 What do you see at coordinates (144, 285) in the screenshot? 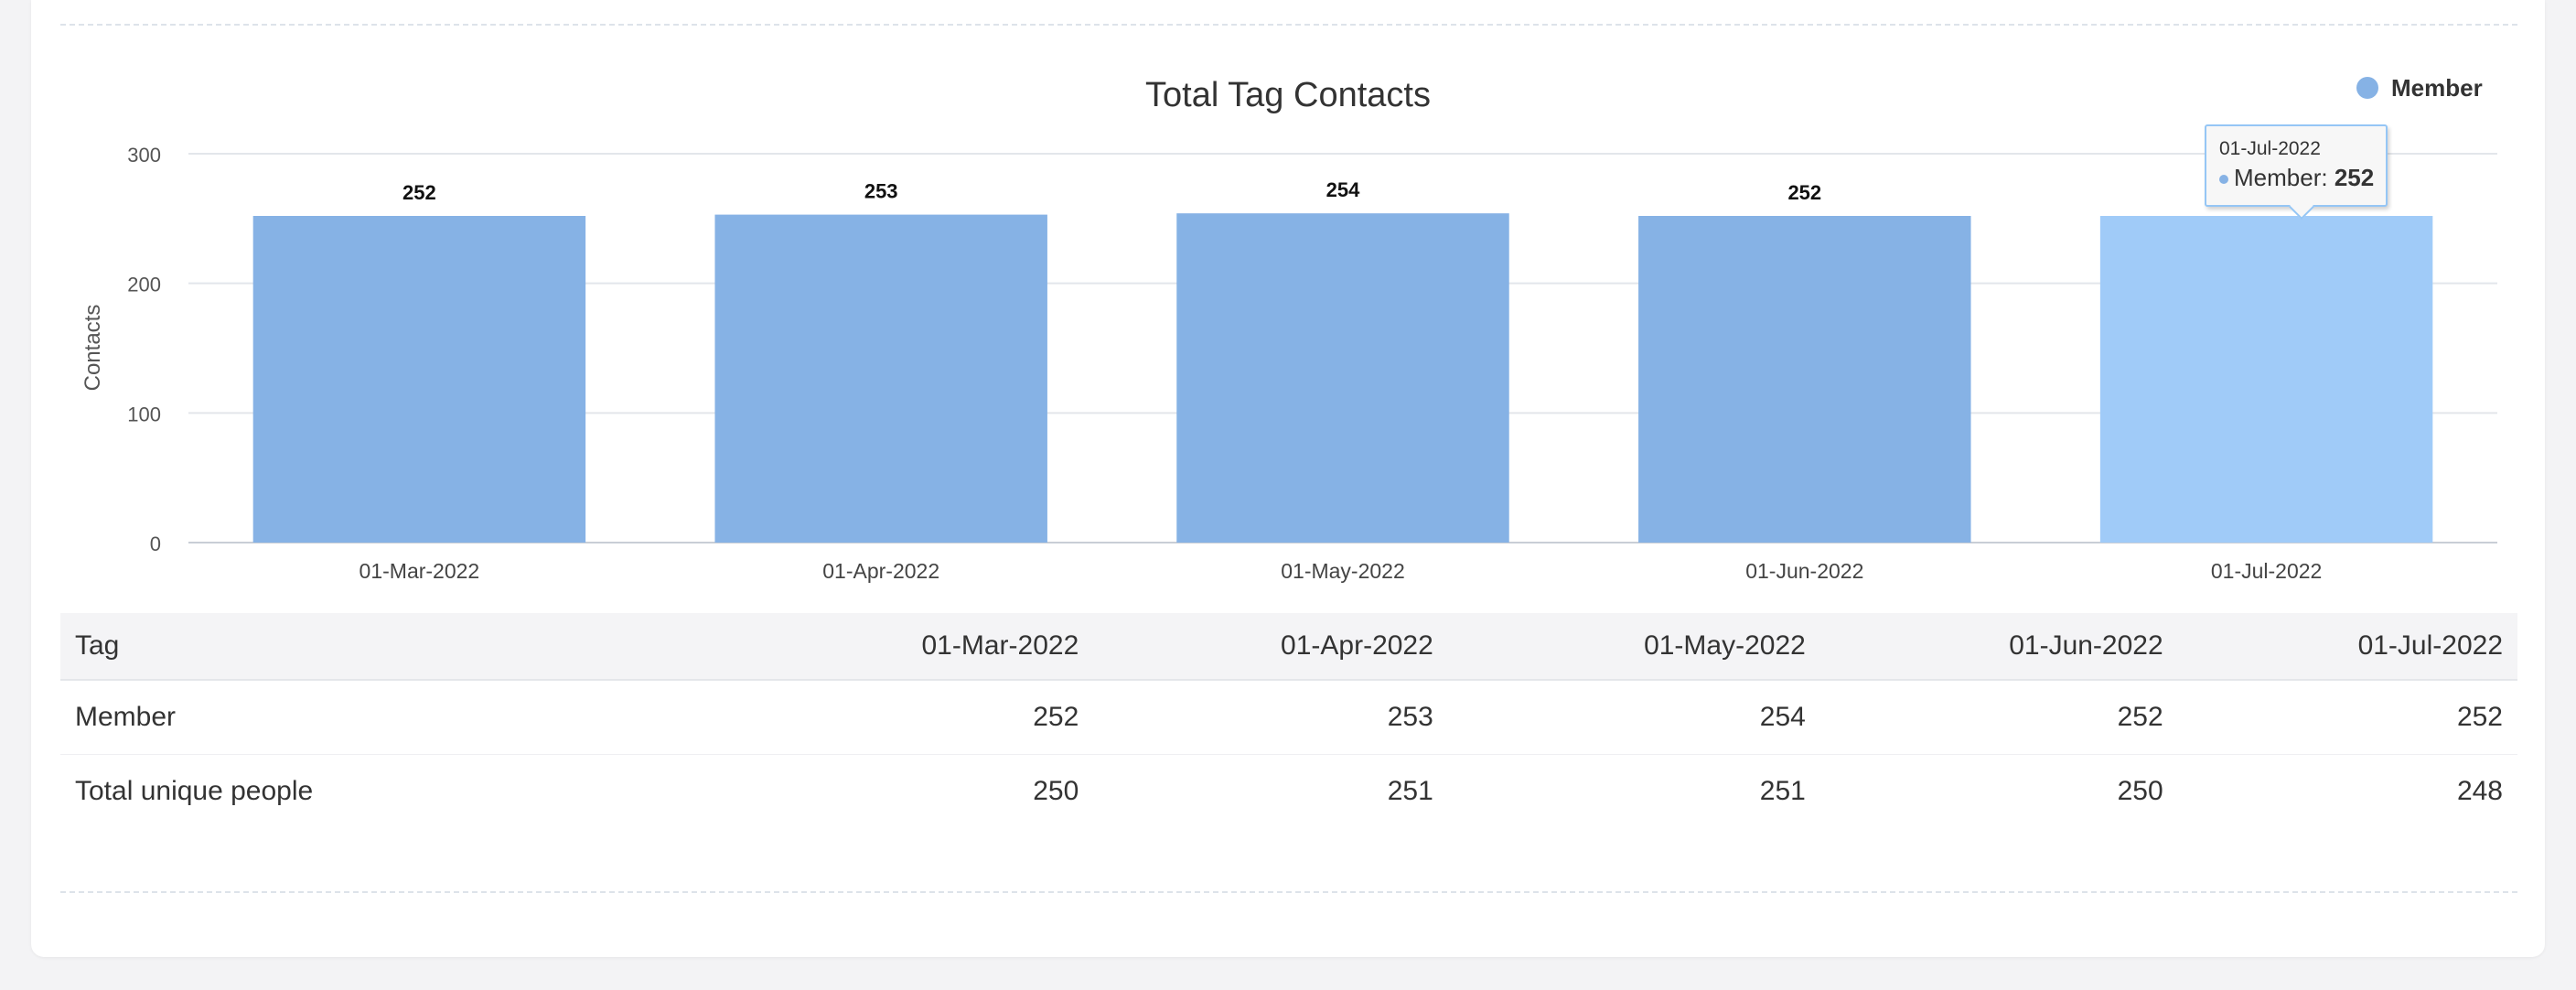
I see `y-tick-label: 200` at bounding box center [144, 285].